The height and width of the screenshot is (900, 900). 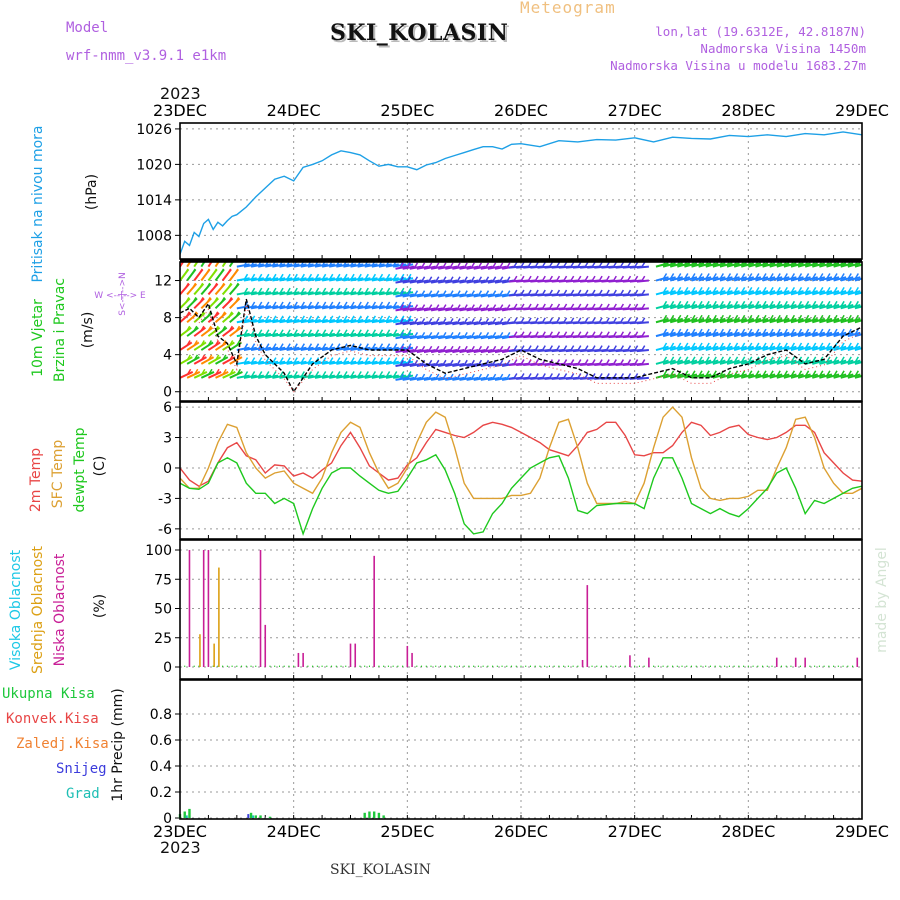 I want to click on credit-text: made by Angel, so click(x=882, y=600).